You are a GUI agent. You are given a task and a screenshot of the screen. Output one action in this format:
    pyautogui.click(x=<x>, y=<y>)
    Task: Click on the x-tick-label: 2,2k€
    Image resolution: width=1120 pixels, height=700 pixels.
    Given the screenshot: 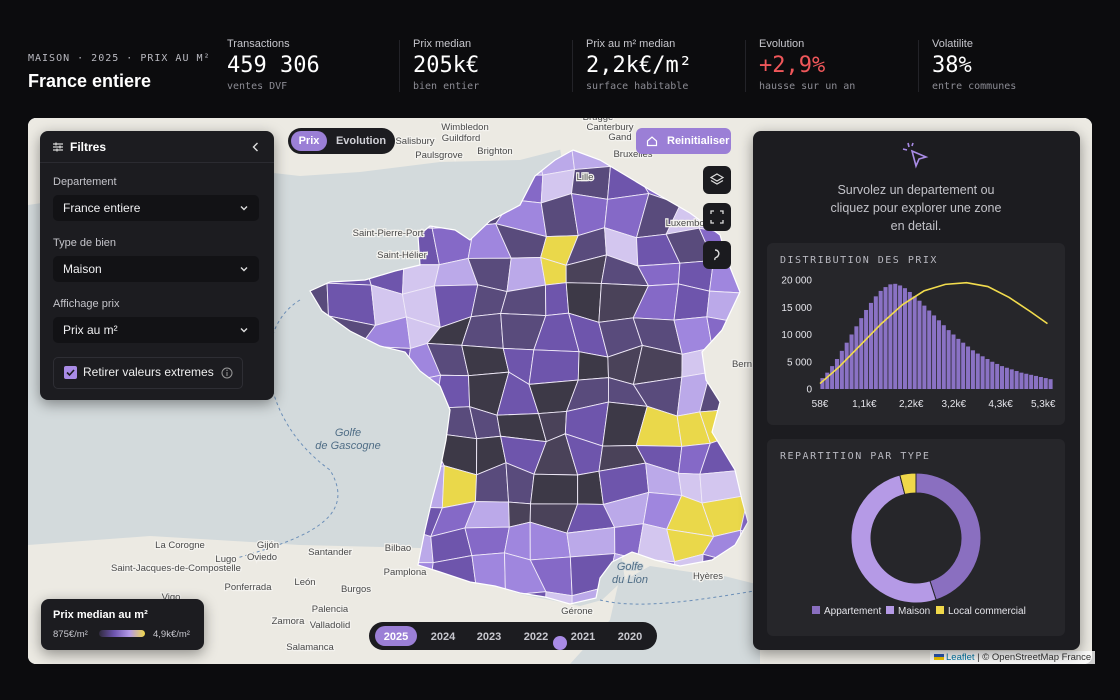 What is the action you would take?
    pyautogui.click(x=911, y=404)
    